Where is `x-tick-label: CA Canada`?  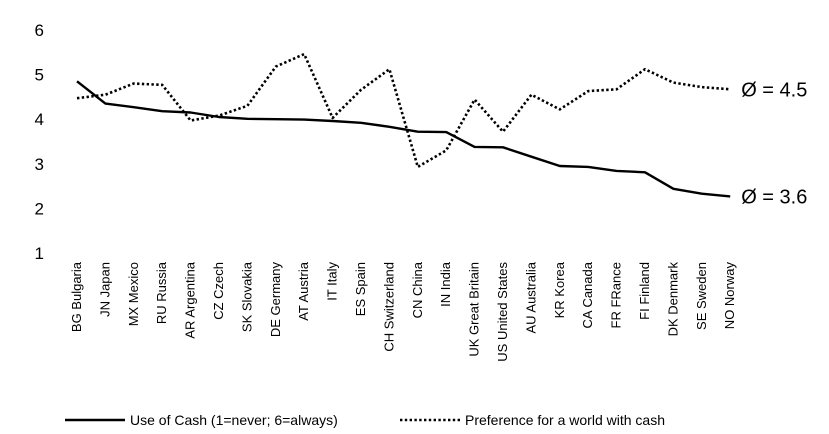 x-tick-label: CA Canada is located at coordinates (587, 294).